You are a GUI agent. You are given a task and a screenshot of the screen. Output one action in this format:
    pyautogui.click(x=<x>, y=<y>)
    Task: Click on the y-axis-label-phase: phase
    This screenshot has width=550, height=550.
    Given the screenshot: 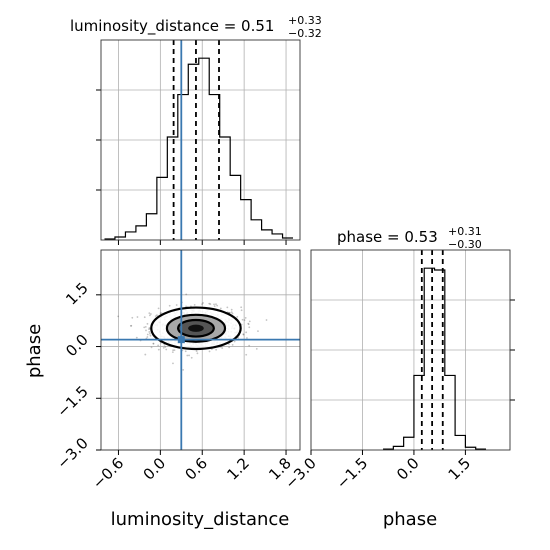 What is the action you would take?
    pyautogui.click(x=34, y=351)
    